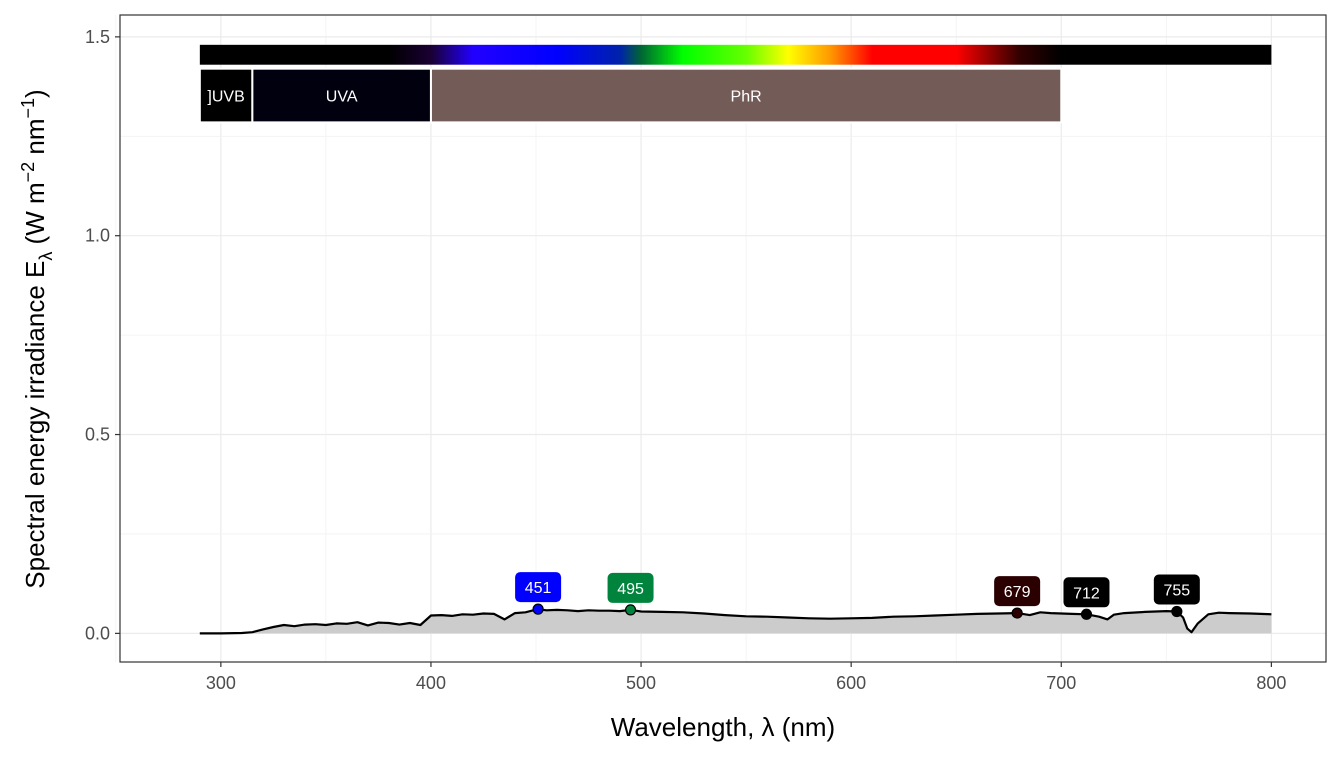 This screenshot has height=768, width=1344. I want to click on band-uvb, so click(226, 95).